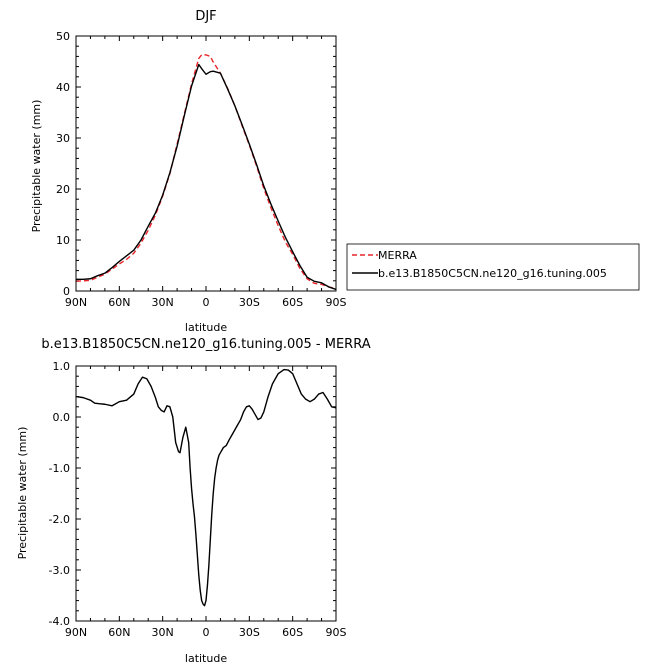 The height and width of the screenshot is (670, 669). What do you see at coordinates (22, 493) in the screenshot?
I see `bottom-y-axis-label: Precipitable water (mm)` at bounding box center [22, 493].